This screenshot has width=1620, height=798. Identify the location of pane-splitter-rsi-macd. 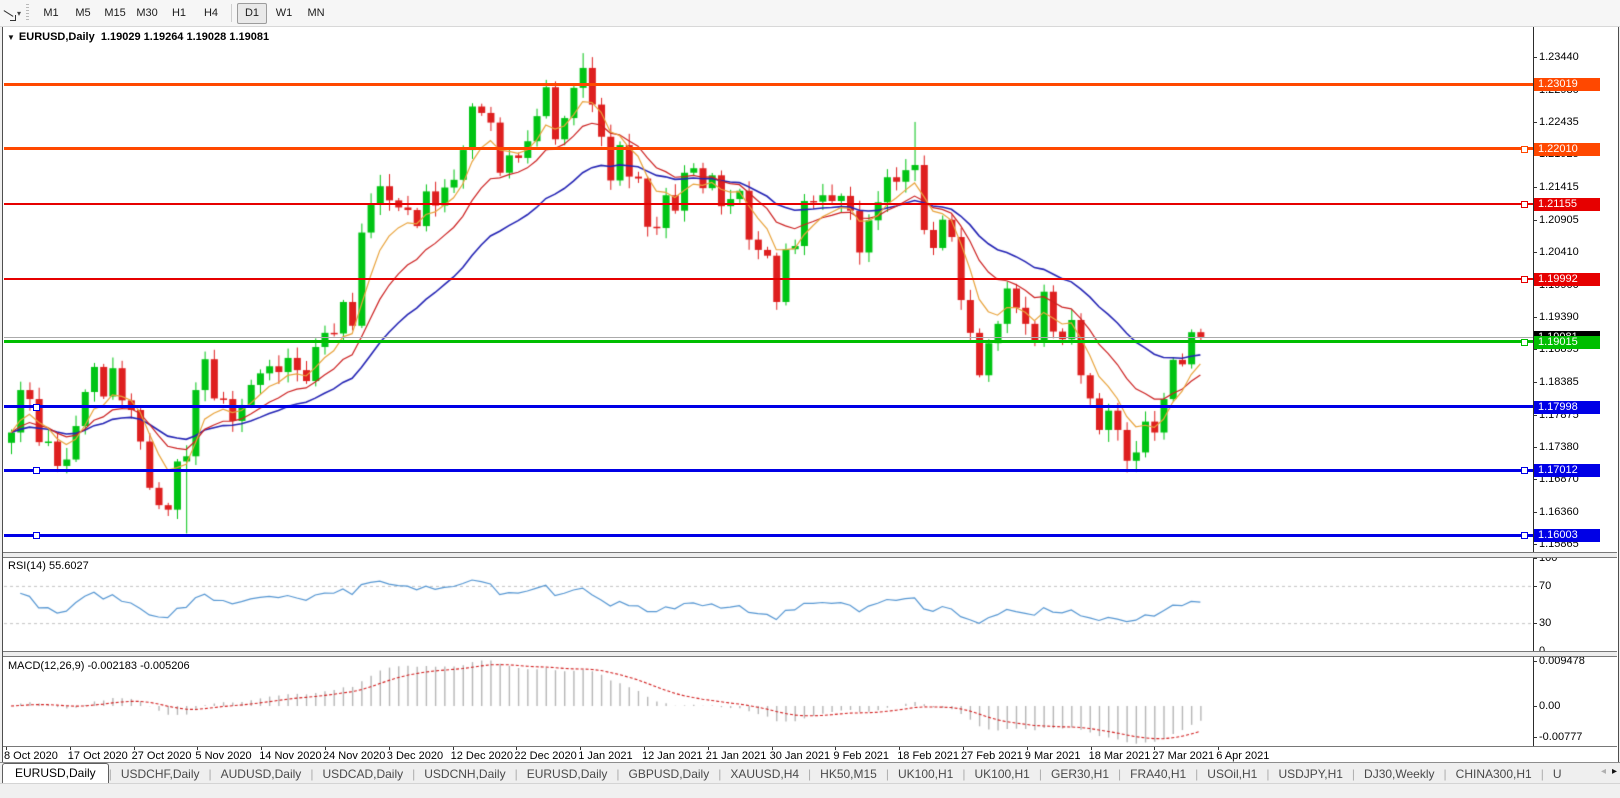
(810, 654).